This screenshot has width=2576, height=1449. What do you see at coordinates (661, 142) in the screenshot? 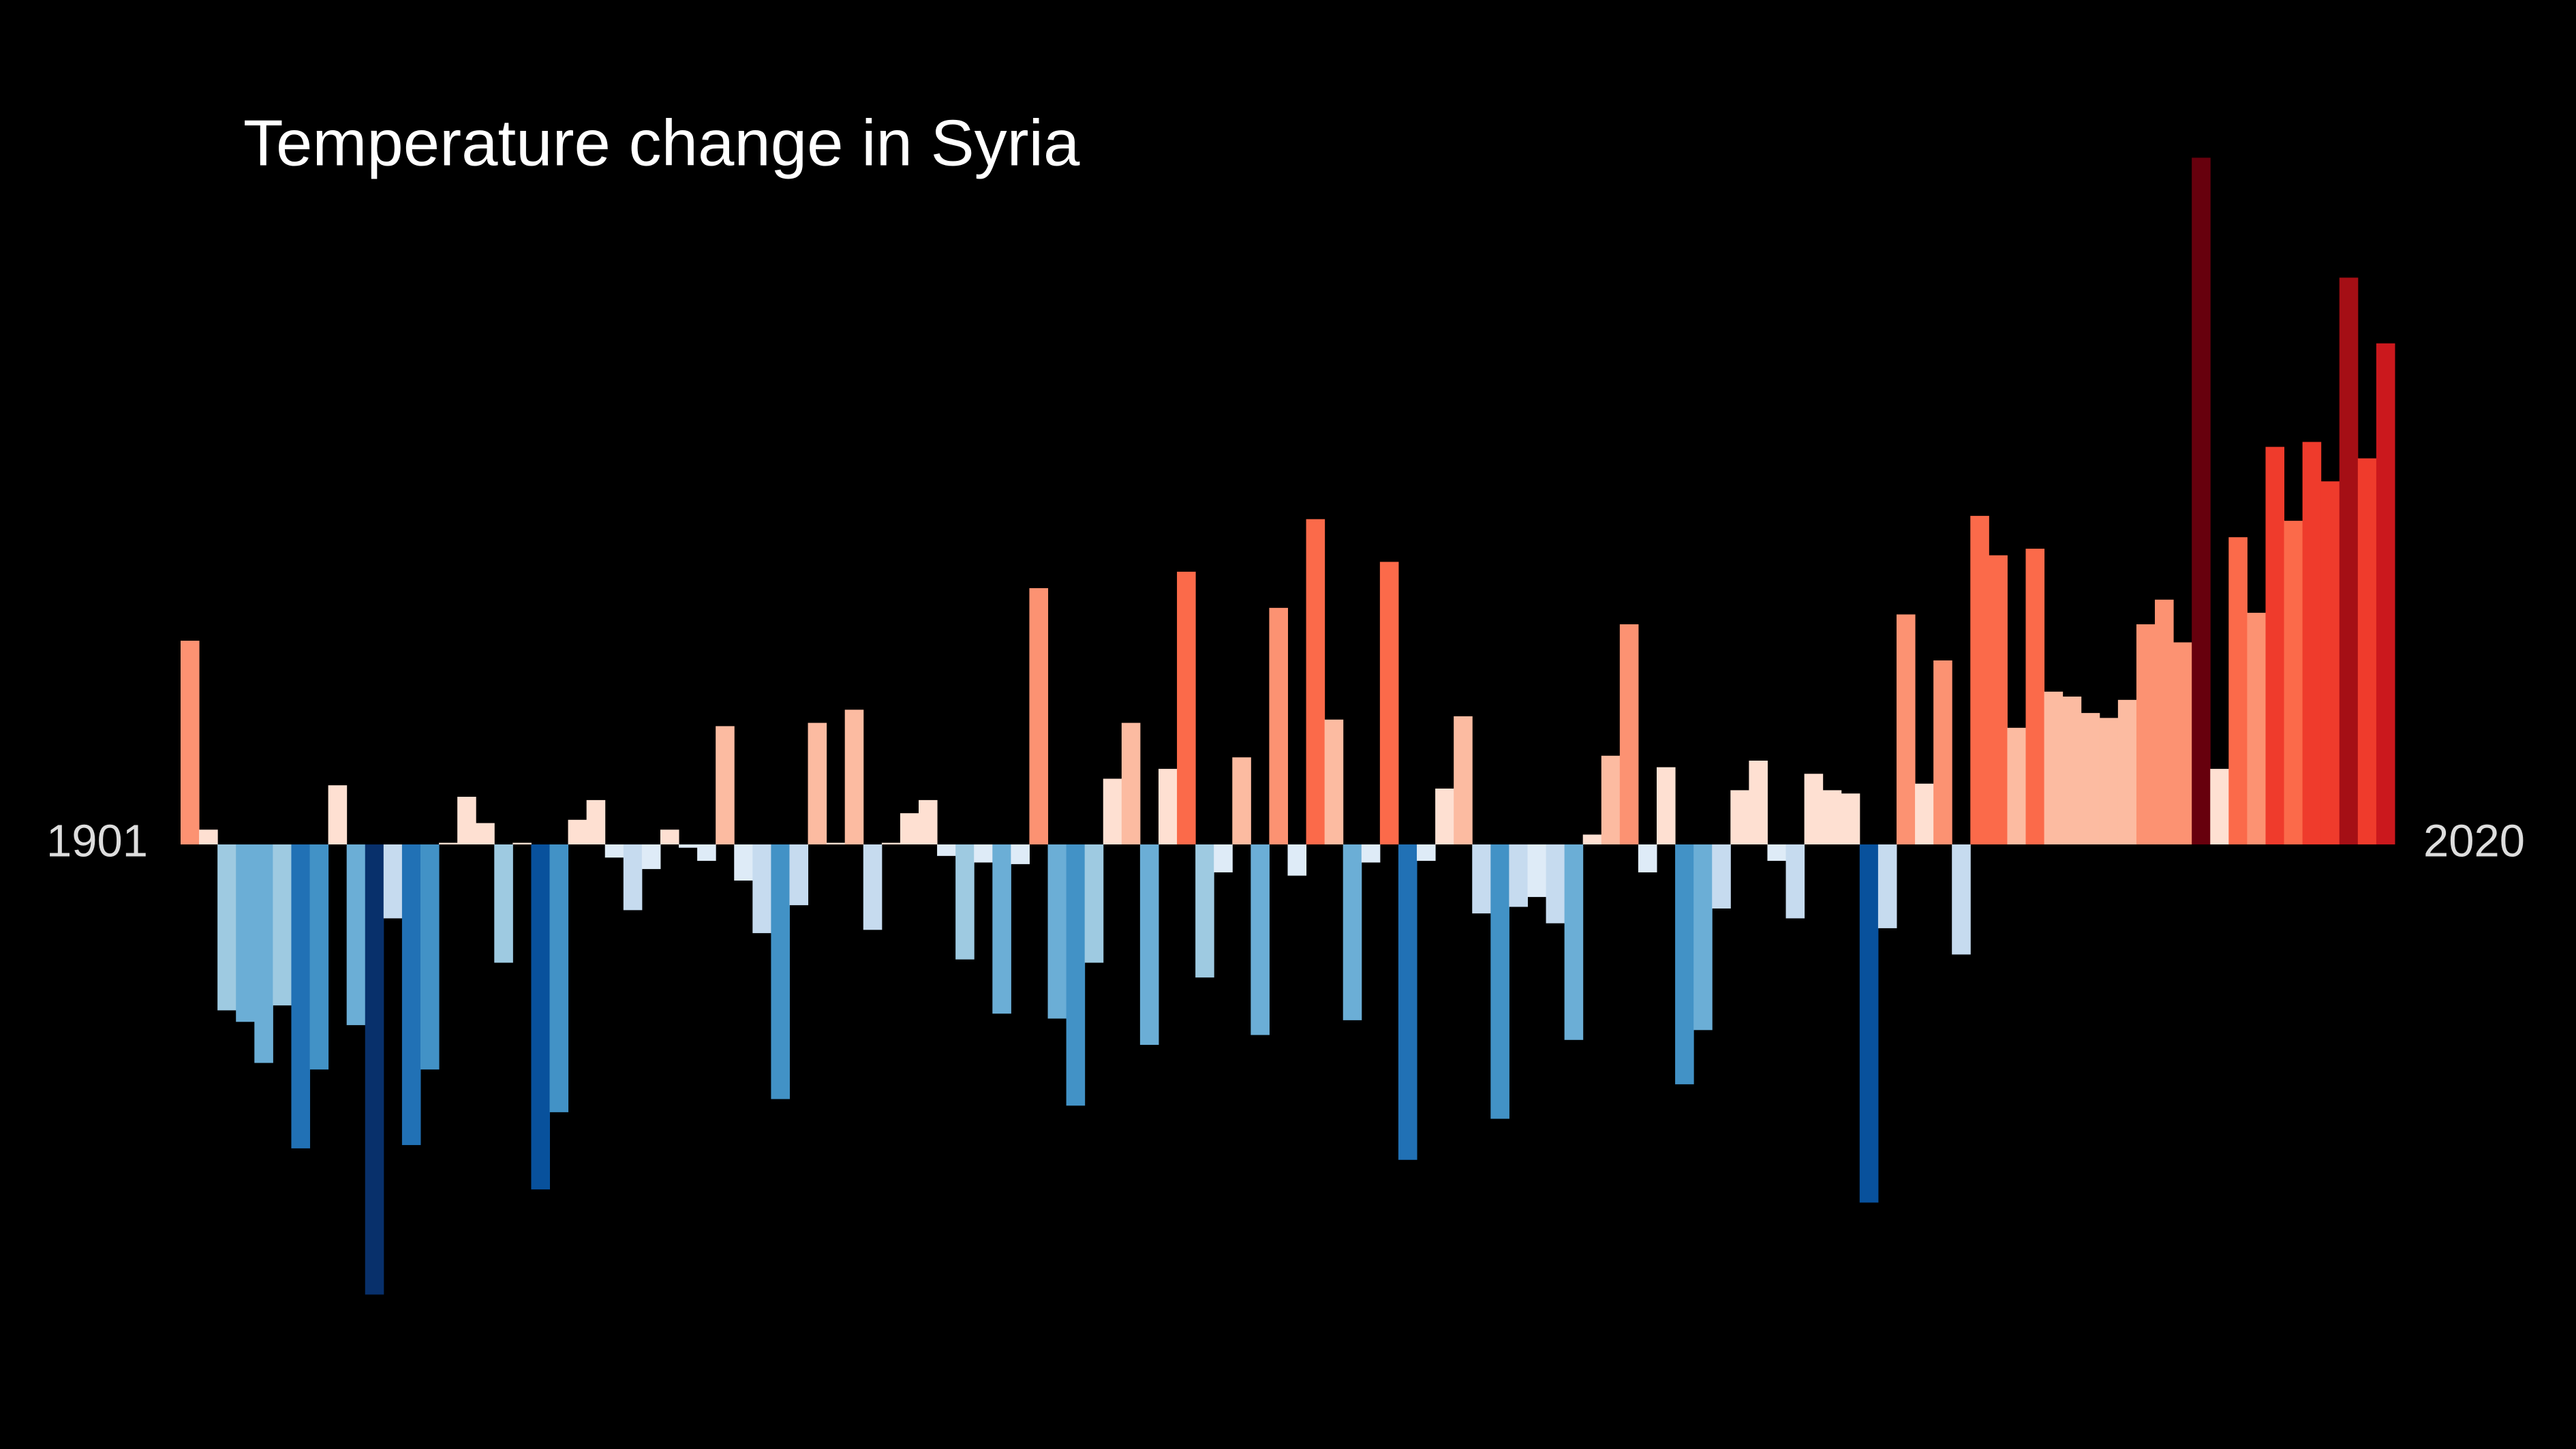
I see `chart-title: Temperature change in Syria` at bounding box center [661, 142].